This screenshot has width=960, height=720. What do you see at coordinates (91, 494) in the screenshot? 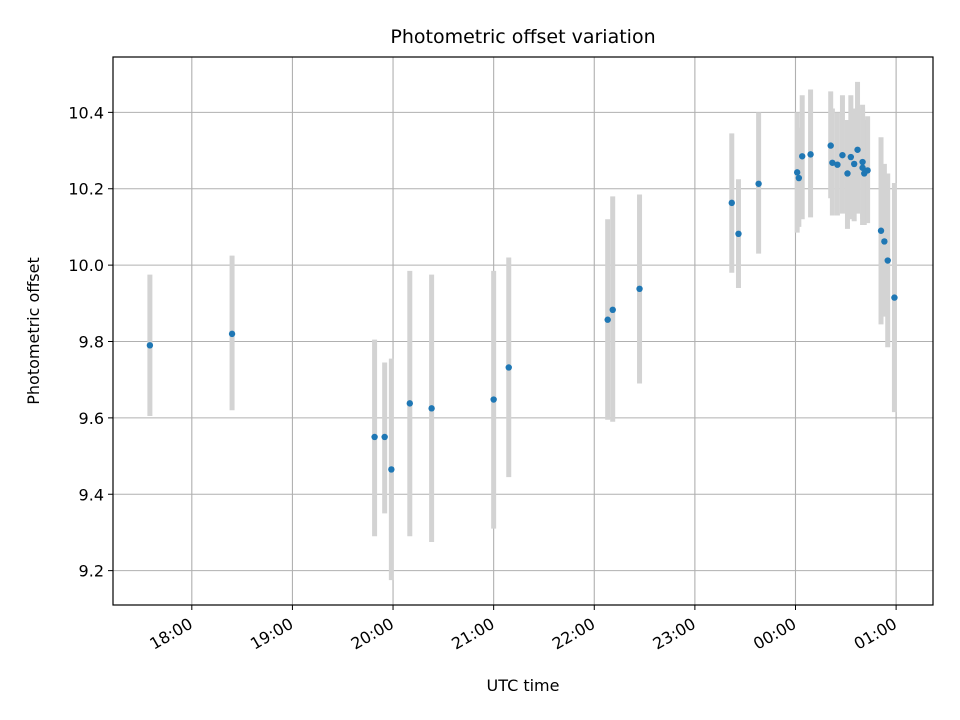
I see `y-tick-label: 9.4` at bounding box center [91, 494].